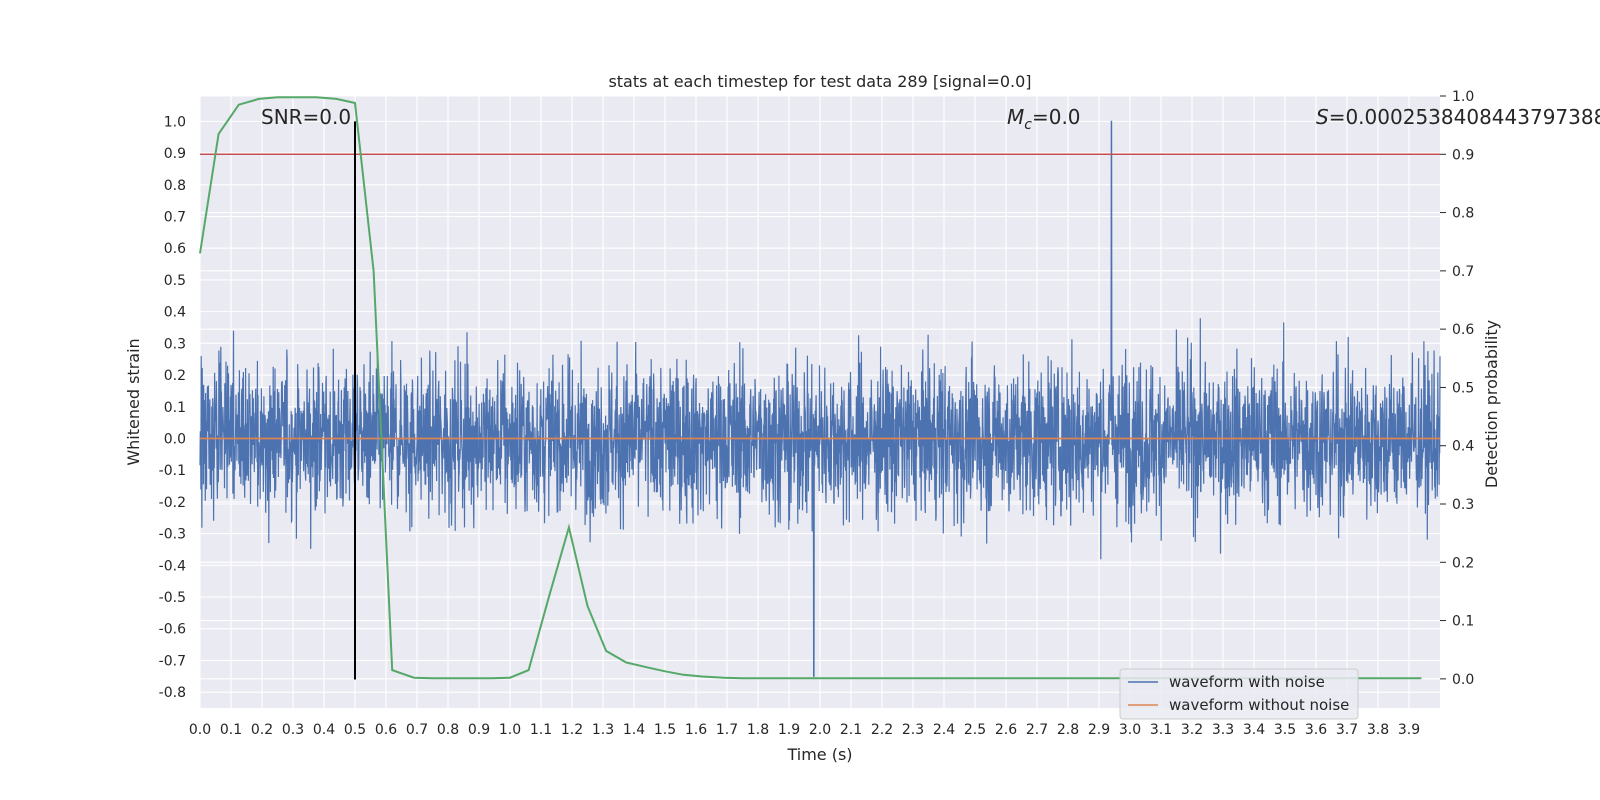  Describe the element at coordinates (175, 439) in the screenshot. I see `y-tick-label: 0.0` at that location.